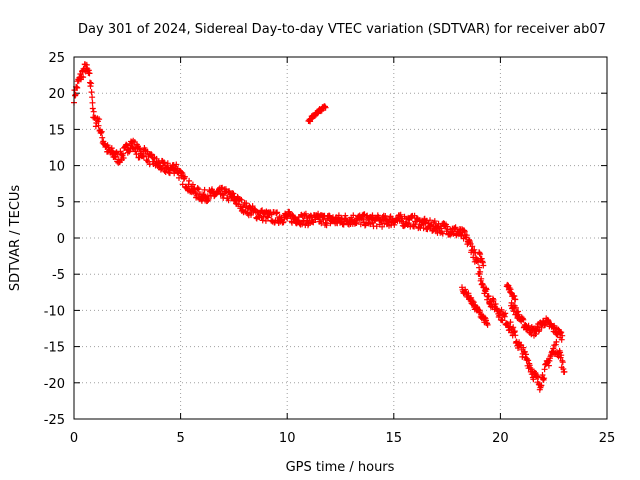  Describe the element at coordinates (180, 438) in the screenshot. I see `x-tick-label: 5` at that location.